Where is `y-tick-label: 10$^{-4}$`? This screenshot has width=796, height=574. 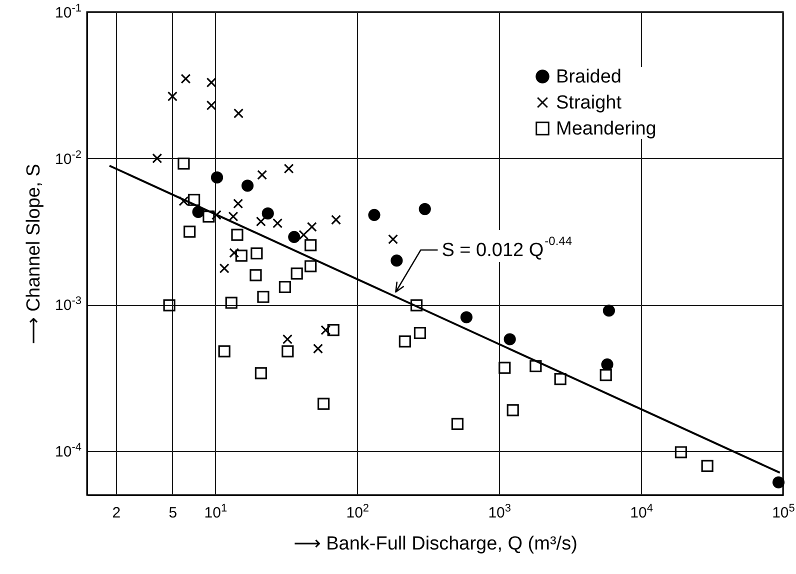
y-tick-label: 10$^{-4}$ is located at coordinates (68, 450).